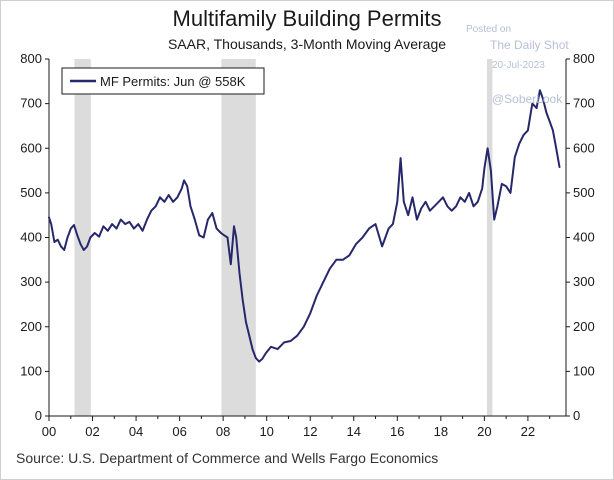  What do you see at coordinates (266, 431) in the screenshot?
I see `x-tick-label-10: 10` at bounding box center [266, 431].